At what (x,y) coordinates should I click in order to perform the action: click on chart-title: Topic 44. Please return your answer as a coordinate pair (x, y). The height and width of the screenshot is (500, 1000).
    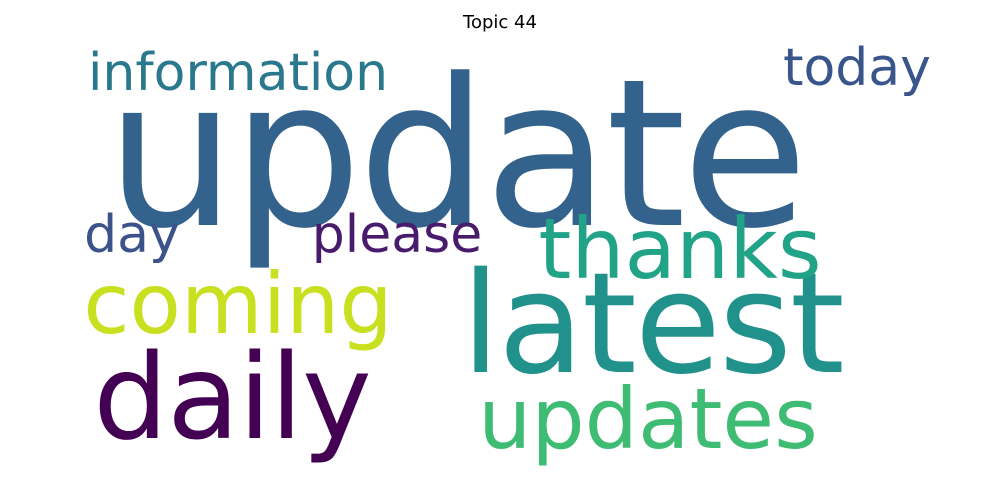
    Looking at the image, I should click on (500, 22).